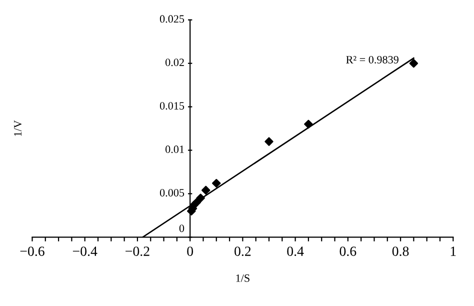  Describe the element at coordinates (295, 251) in the screenshot. I see `x-tick-label: 0.4` at that location.